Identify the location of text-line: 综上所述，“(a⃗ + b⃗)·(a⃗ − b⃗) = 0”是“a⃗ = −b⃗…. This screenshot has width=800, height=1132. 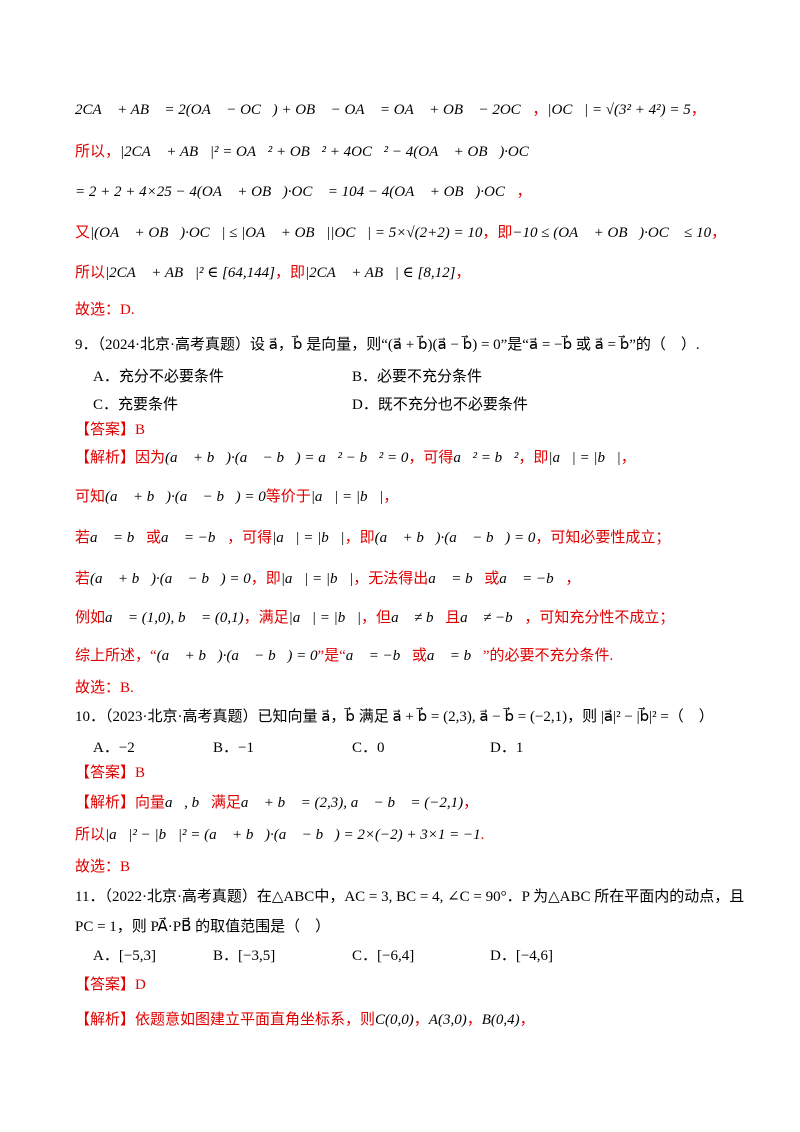
(344, 656).